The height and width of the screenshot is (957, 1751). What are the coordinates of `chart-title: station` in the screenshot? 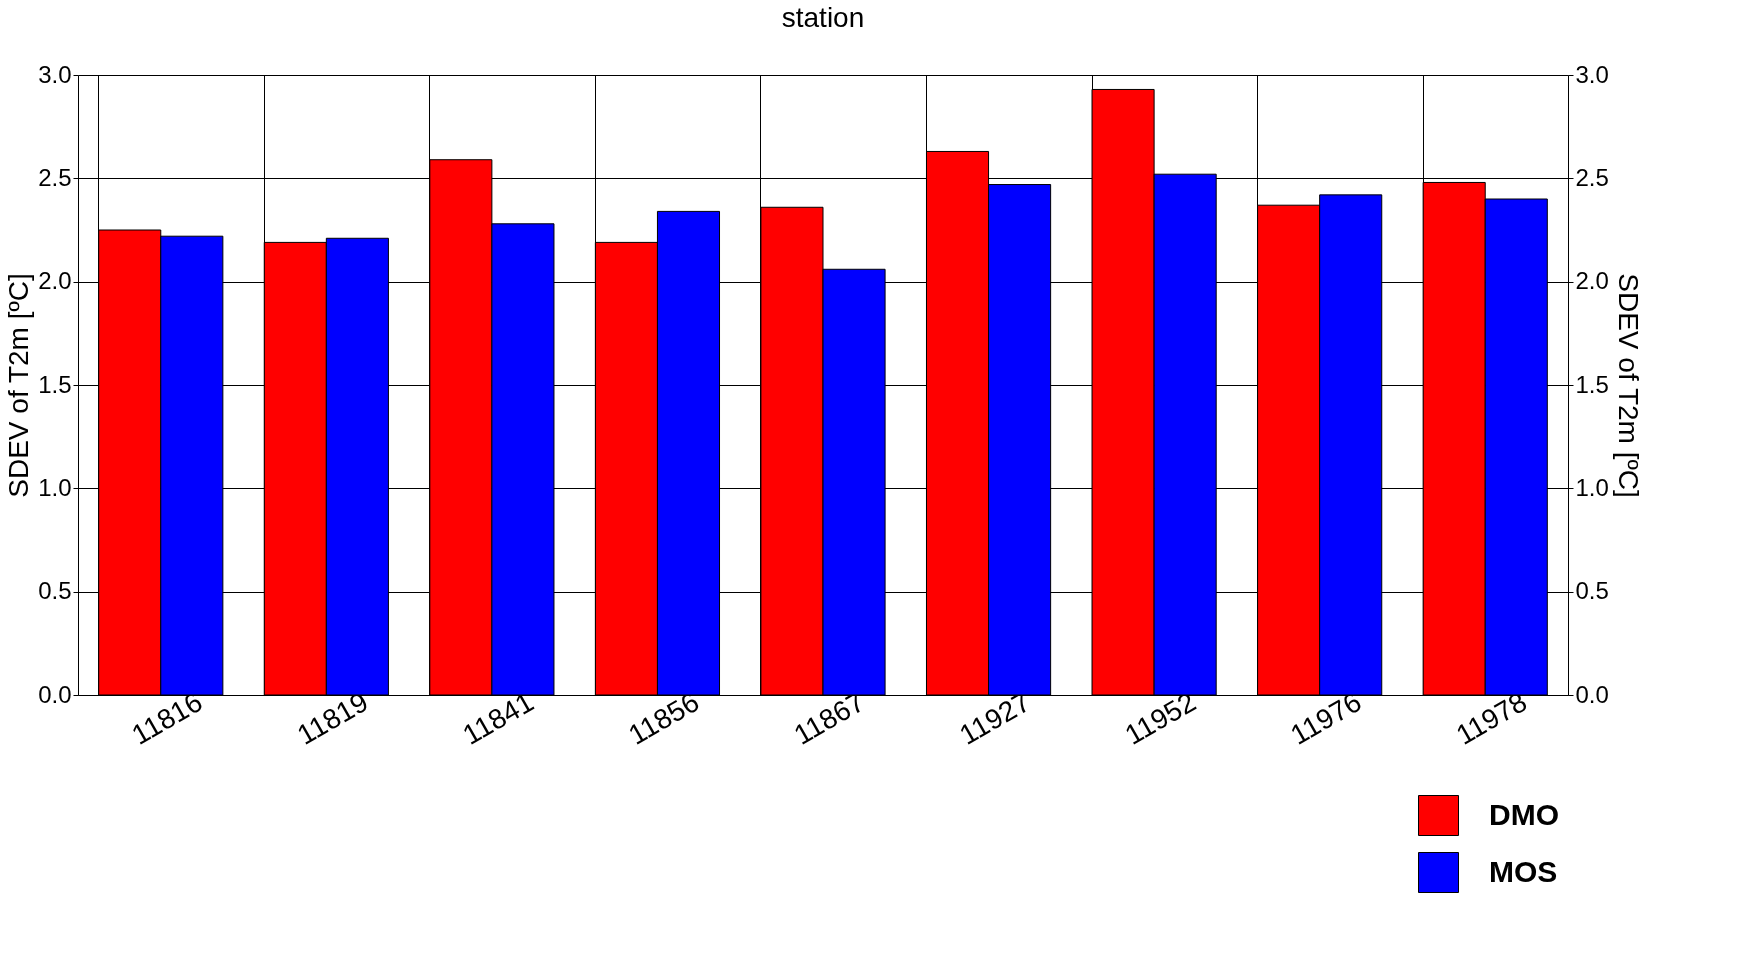 It's located at (823, 17).